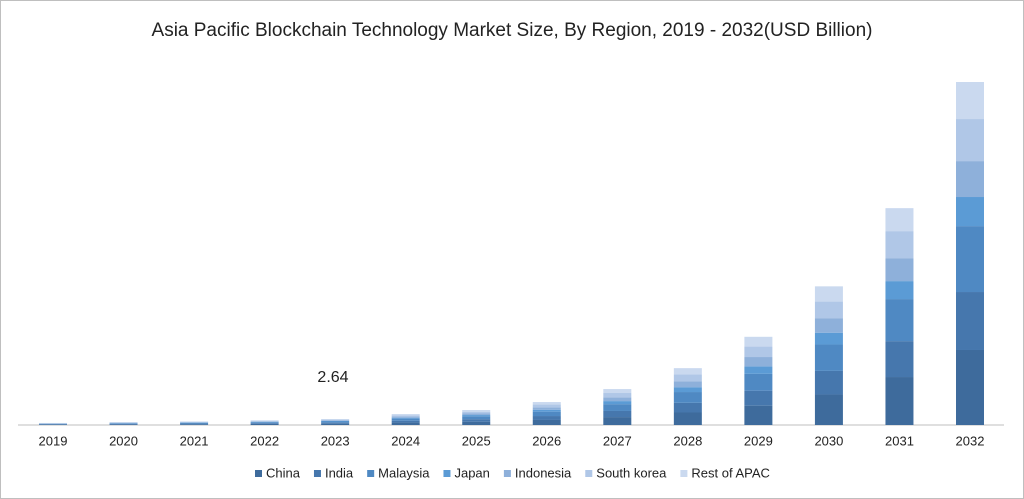  Describe the element at coordinates (404, 472) in the screenshot. I see `legend-label: Malaysia` at that location.